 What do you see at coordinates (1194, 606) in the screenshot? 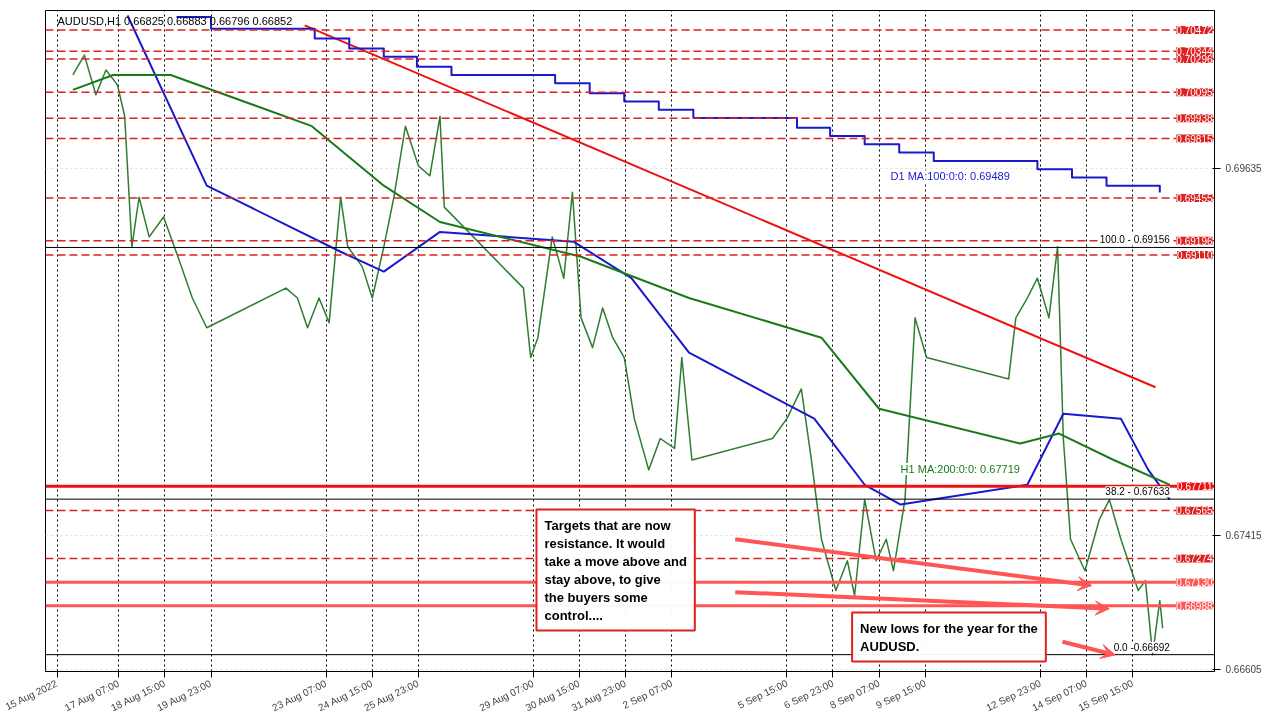
I see `ref-line-label: 0.66988` at bounding box center [1194, 606].